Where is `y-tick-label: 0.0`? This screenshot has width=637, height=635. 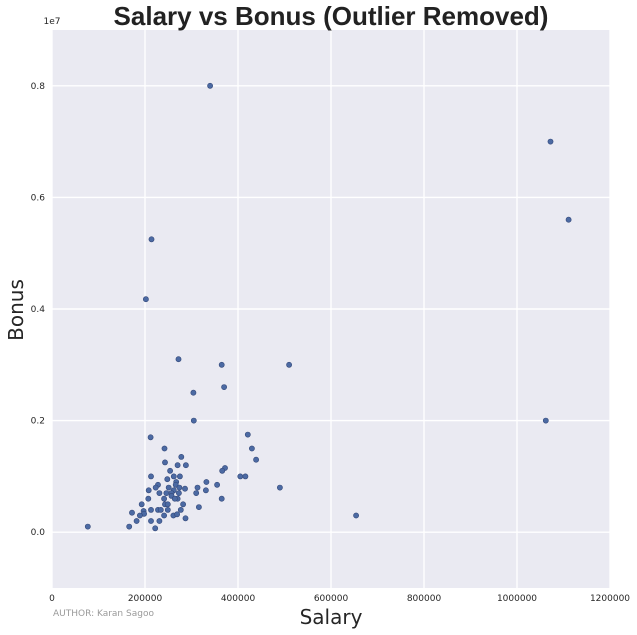
y-tick-label: 0.0 is located at coordinates (38, 533).